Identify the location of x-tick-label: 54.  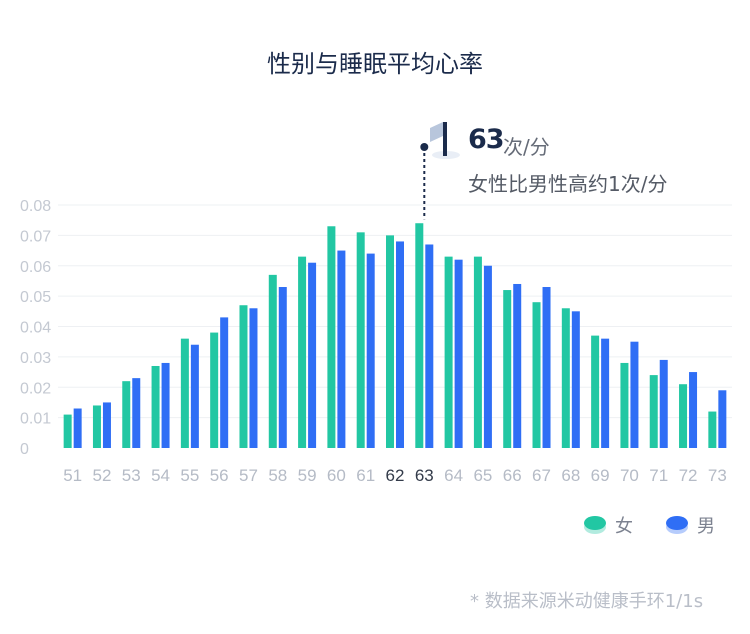
(160, 475).